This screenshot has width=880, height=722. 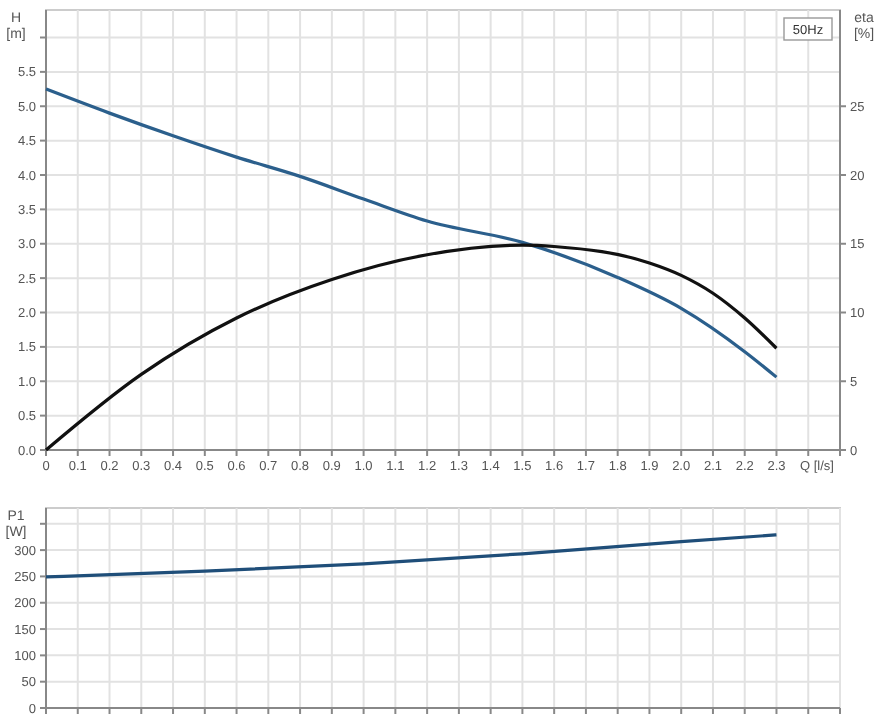 I want to click on line-series, so click(x=411, y=556).